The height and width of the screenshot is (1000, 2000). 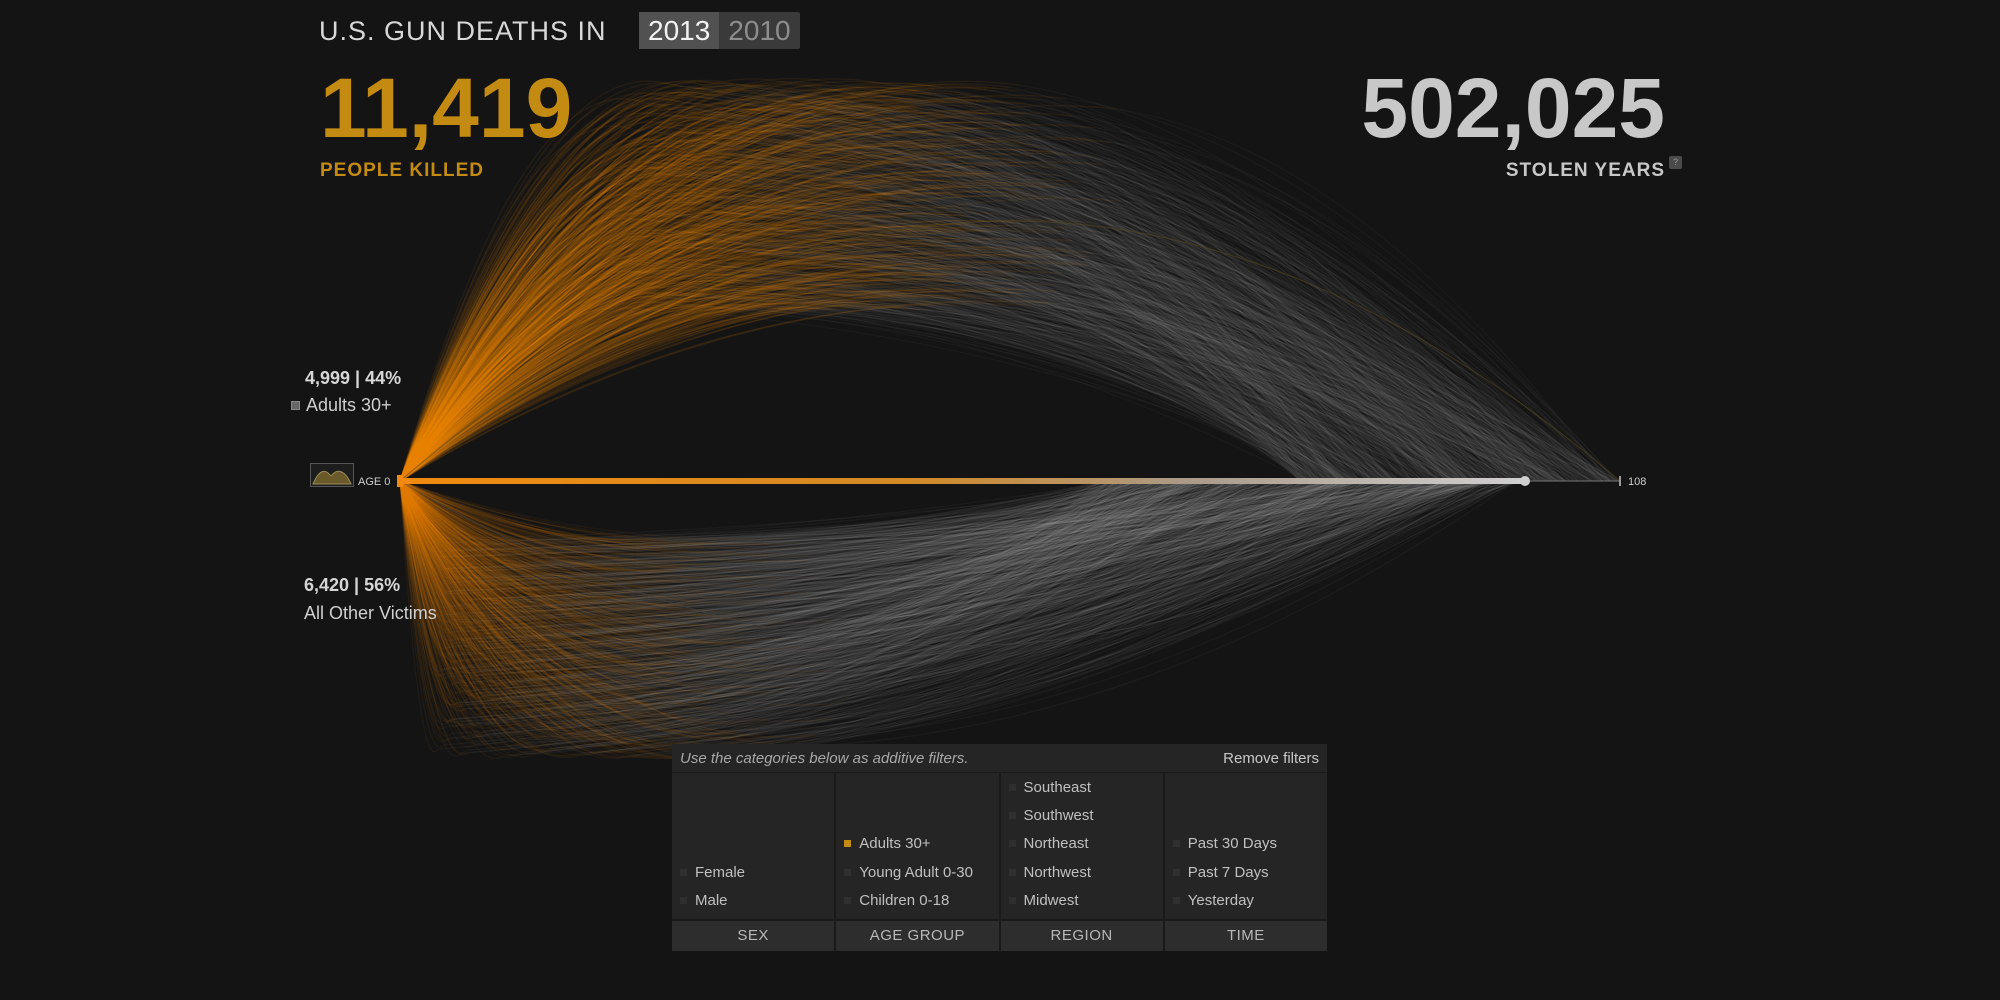 I want to click on filter-option-label: Midwest, so click(x=1051, y=901).